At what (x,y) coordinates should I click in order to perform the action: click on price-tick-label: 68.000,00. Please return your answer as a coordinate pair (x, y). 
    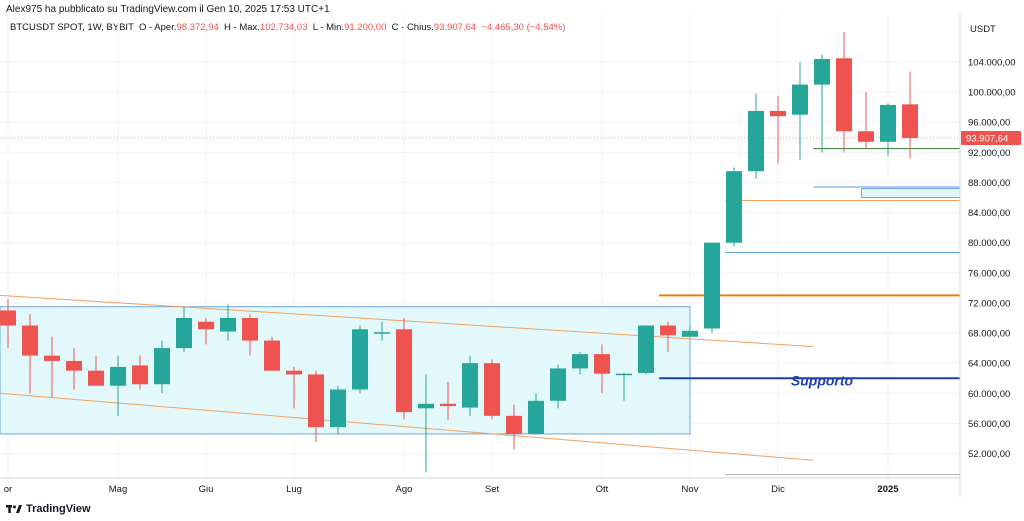
    Looking at the image, I should click on (989, 334).